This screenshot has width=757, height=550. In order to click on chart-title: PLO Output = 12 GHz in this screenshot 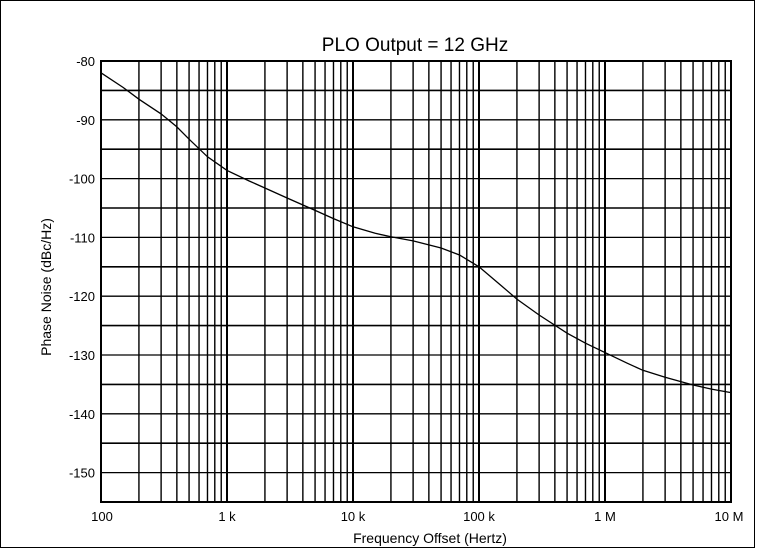, I will do `click(415, 45)`.